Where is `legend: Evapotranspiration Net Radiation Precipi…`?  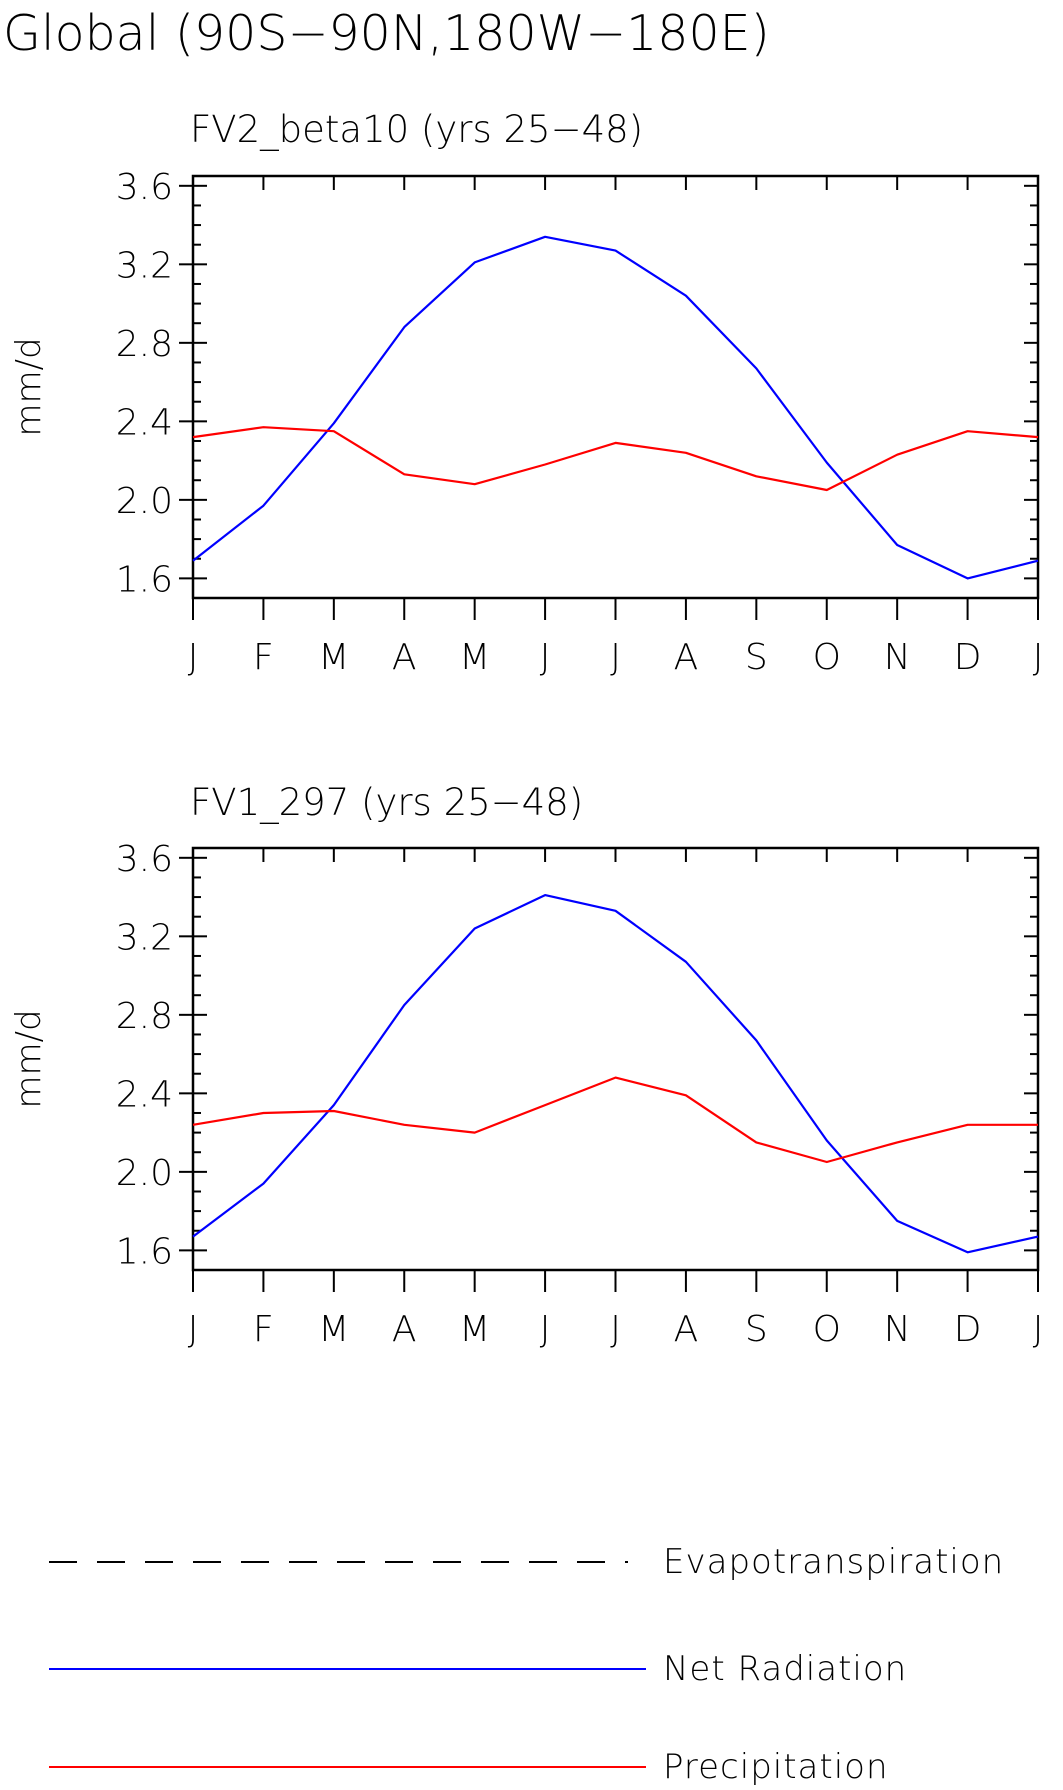
legend: Evapotranspiration Net Radiation Precipi… is located at coordinates (526, 1664).